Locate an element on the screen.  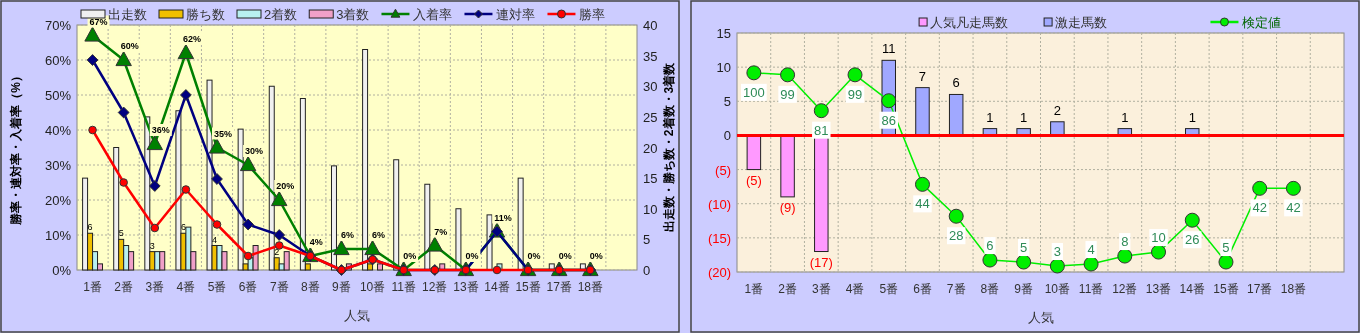
y-tick-label: 40% is located at coordinates (58, 130).